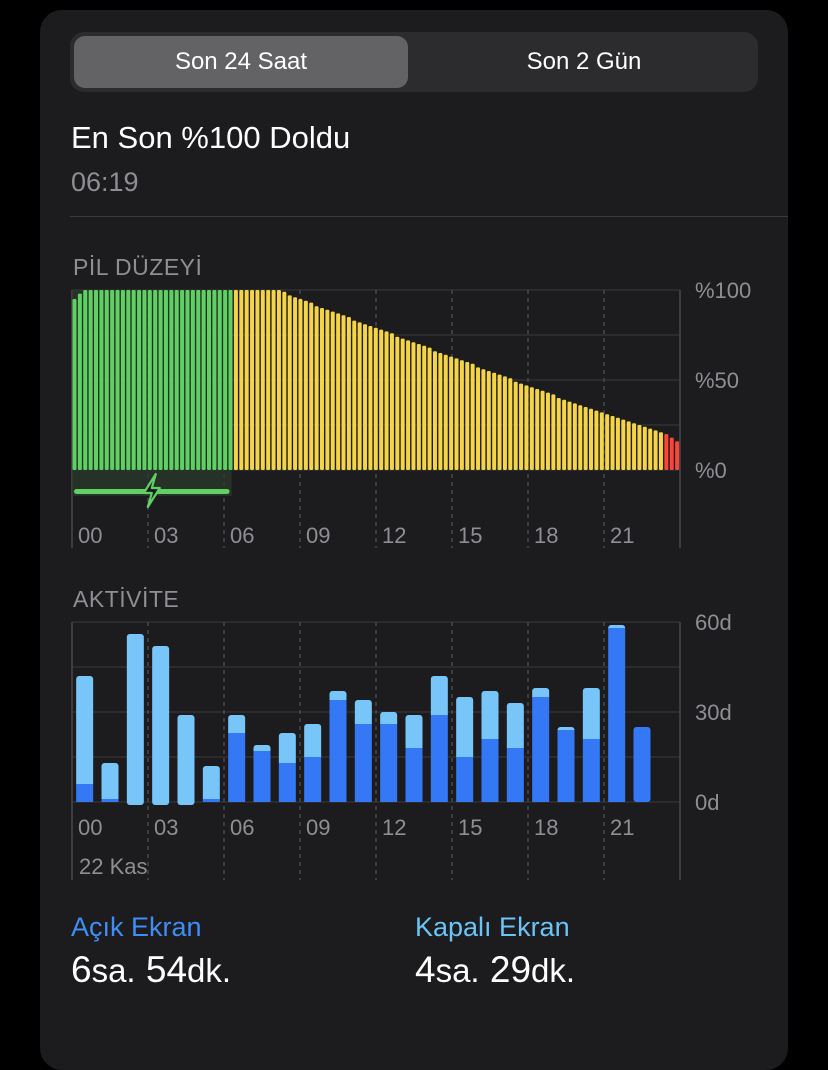 The image size is (828, 1070). What do you see at coordinates (318, 827) in the screenshot?
I see `activity-x-tick: 09` at bounding box center [318, 827].